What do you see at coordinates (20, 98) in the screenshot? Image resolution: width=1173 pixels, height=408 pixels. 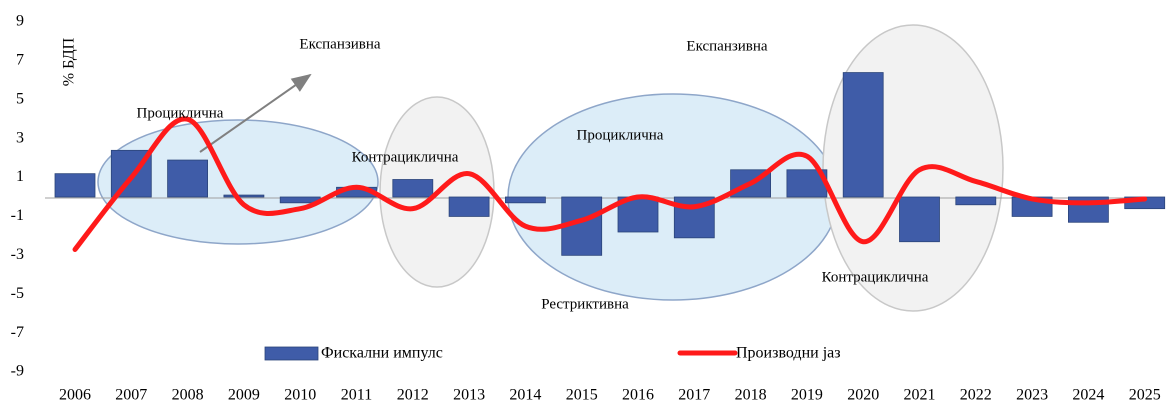 I see `y-tick-label: 5` at bounding box center [20, 98].